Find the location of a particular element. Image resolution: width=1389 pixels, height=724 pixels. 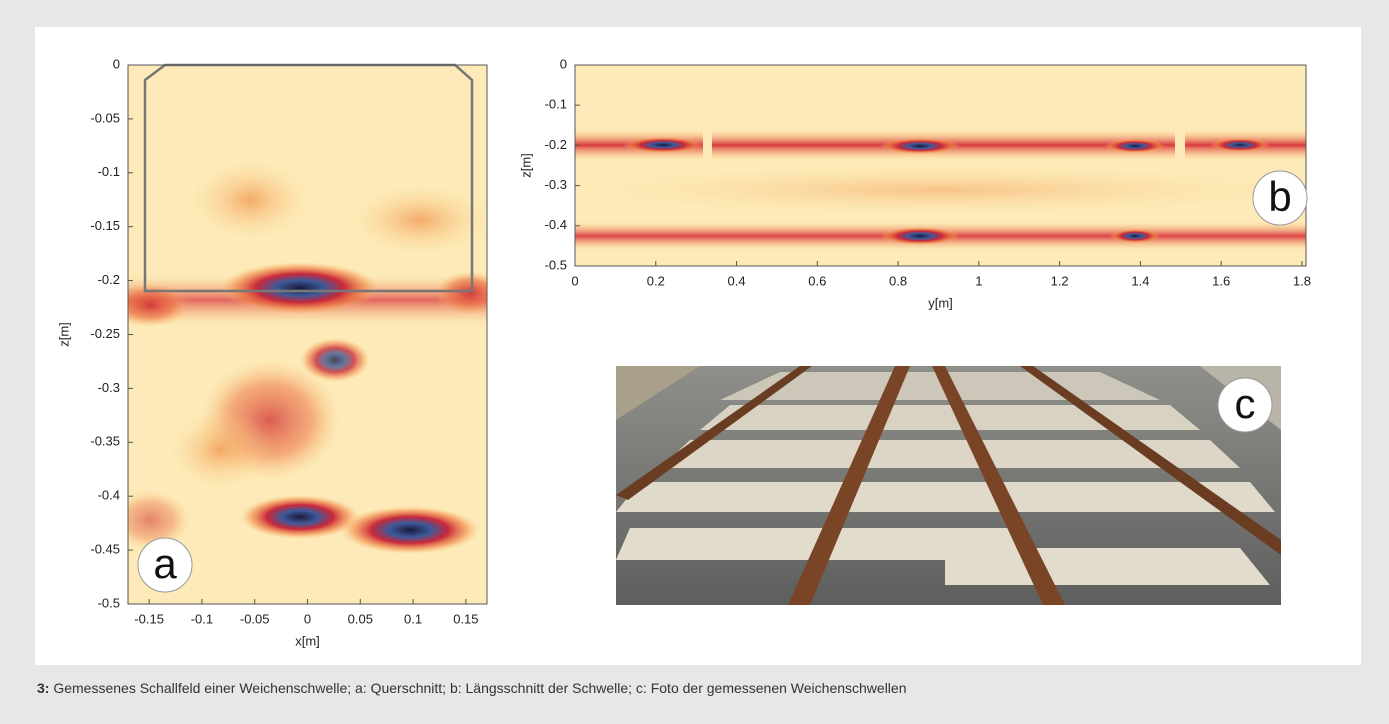

y-tick-label: -0.15 is located at coordinates (105, 225).